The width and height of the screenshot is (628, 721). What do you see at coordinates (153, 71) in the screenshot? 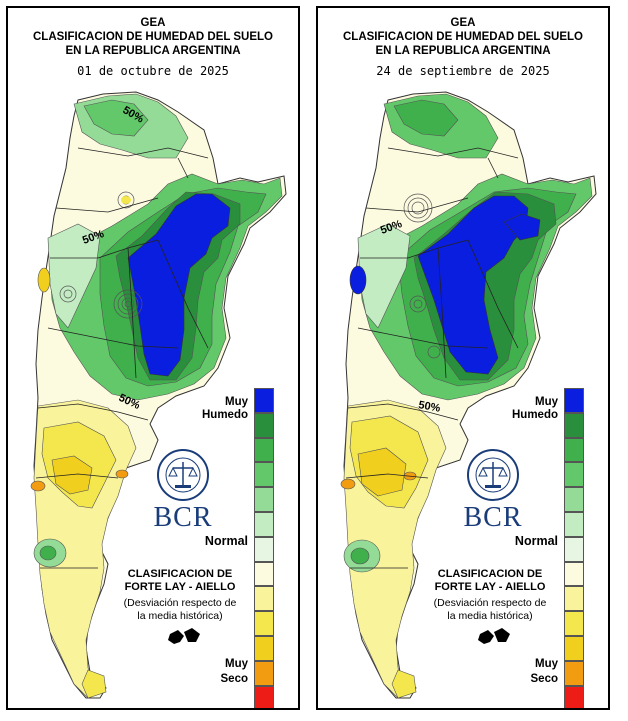
I see `map-date: 01 de octubre de 2025` at bounding box center [153, 71].